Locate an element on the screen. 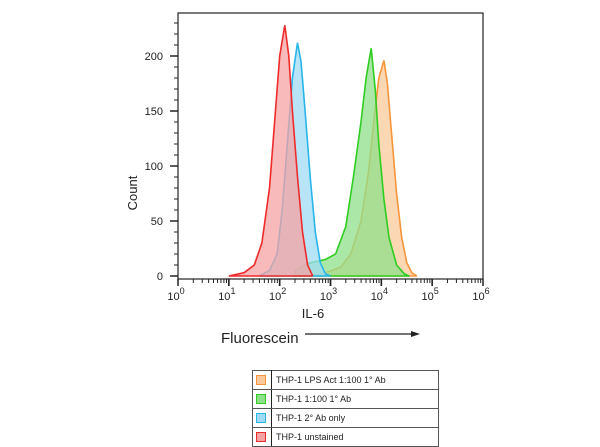 The image size is (600, 447). legend-item: THP-1 LPS Act 1:100 1° Ab is located at coordinates (345, 380).